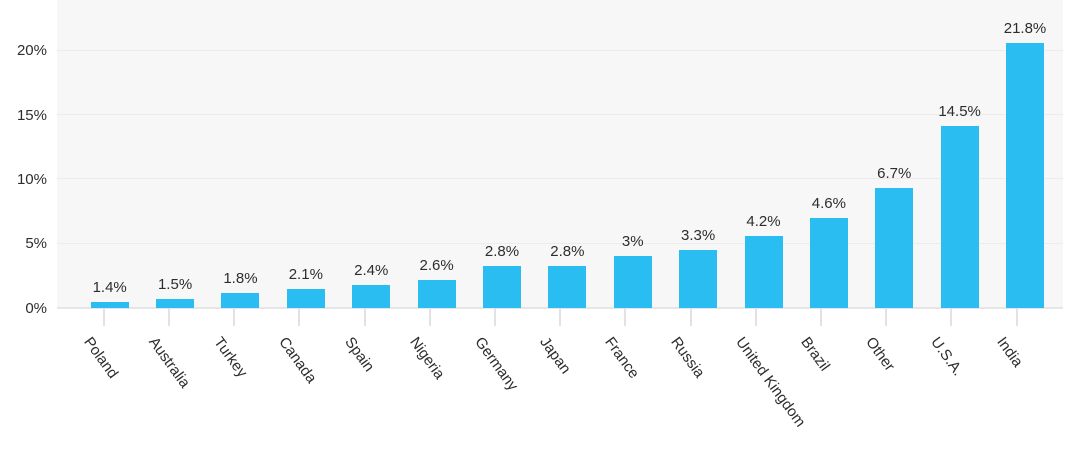 This screenshot has height=453, width=1080. Describe the element at coordinates (894, 247) in the screenshot. I see `bar-other` at that location.